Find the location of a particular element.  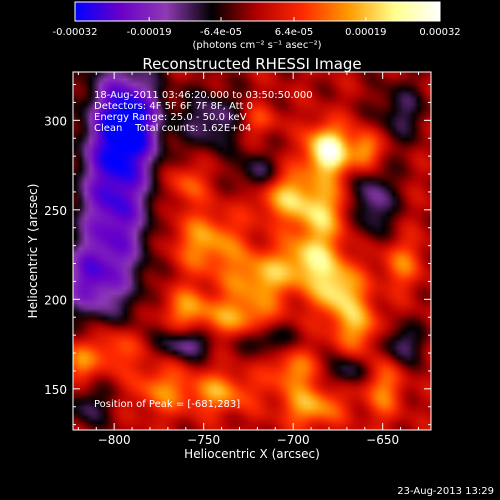

x-tick-label: −750 is located at coordinates (203, 440).